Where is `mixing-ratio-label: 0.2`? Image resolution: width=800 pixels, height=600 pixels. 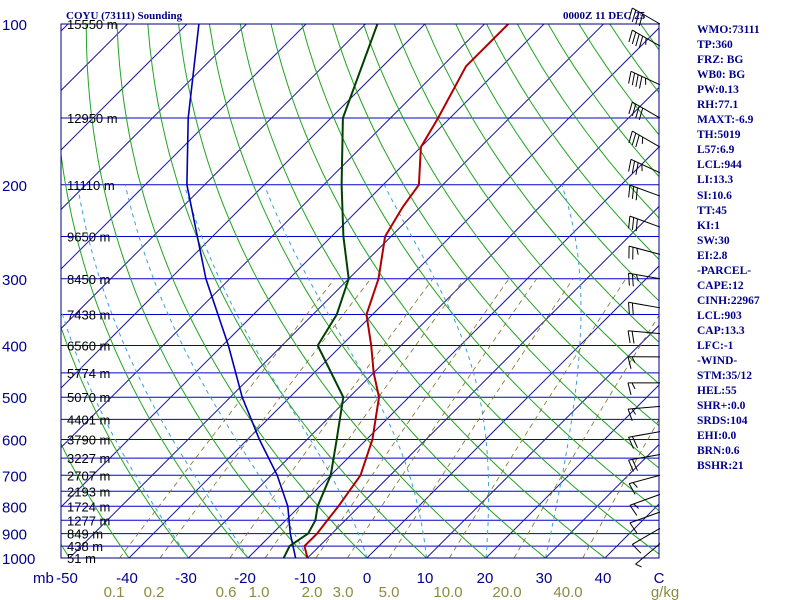
mixing-ratio-label: 0.2 is located at coordinates (154, 592).